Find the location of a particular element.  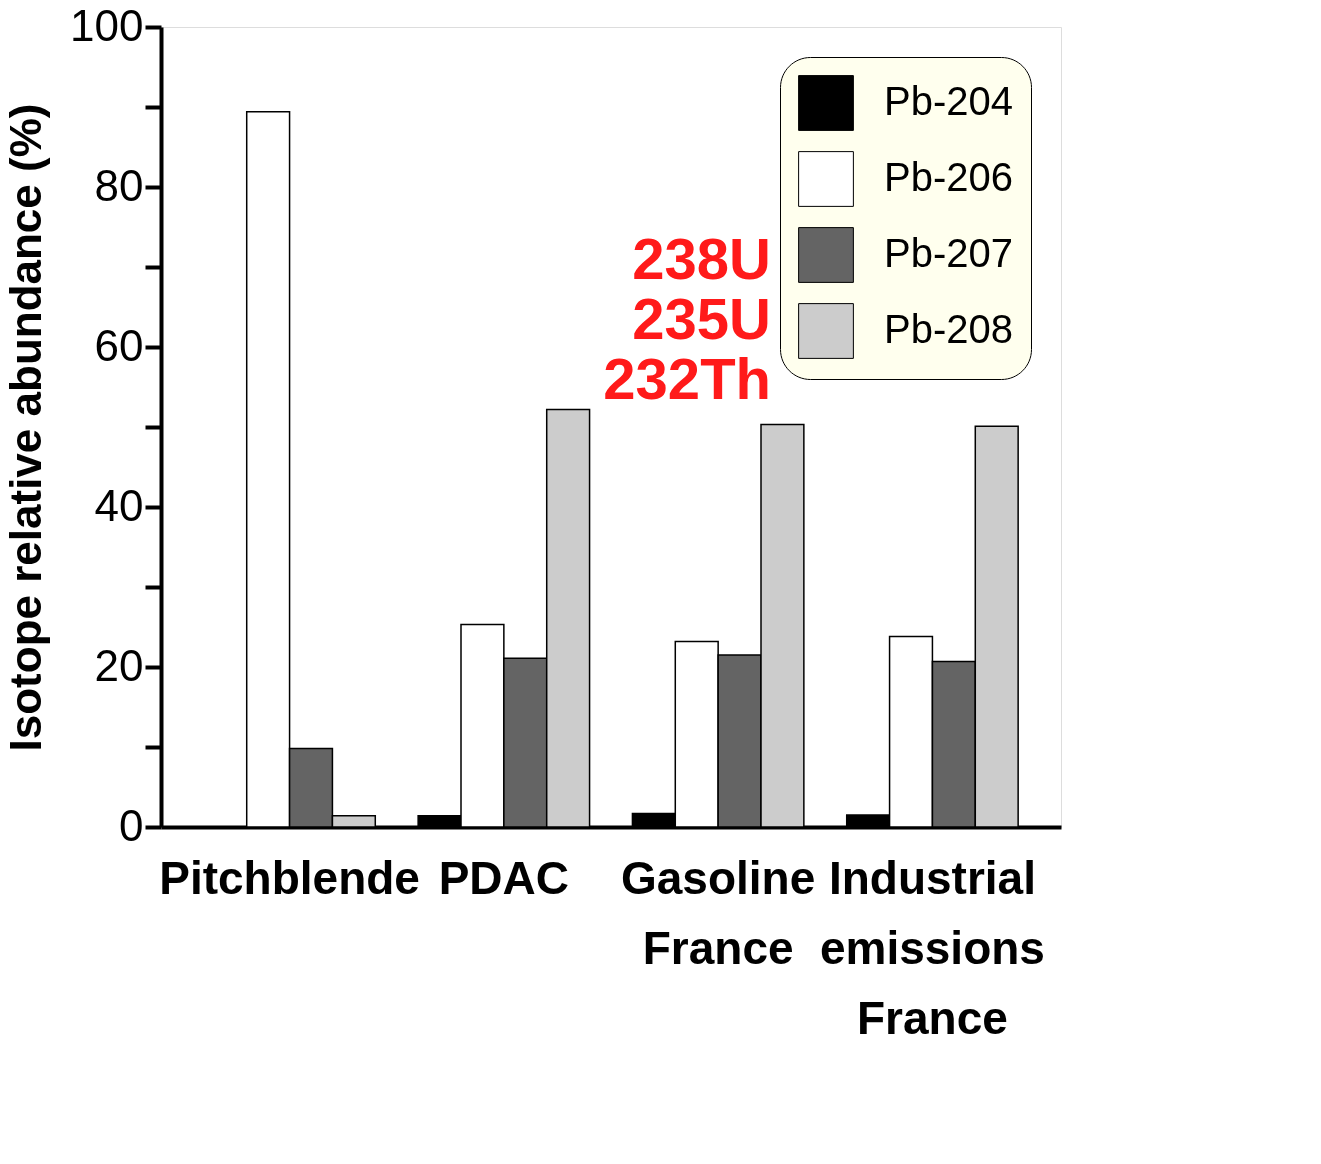

legend-label: Pb-206 is located at coordinates (948, 177).